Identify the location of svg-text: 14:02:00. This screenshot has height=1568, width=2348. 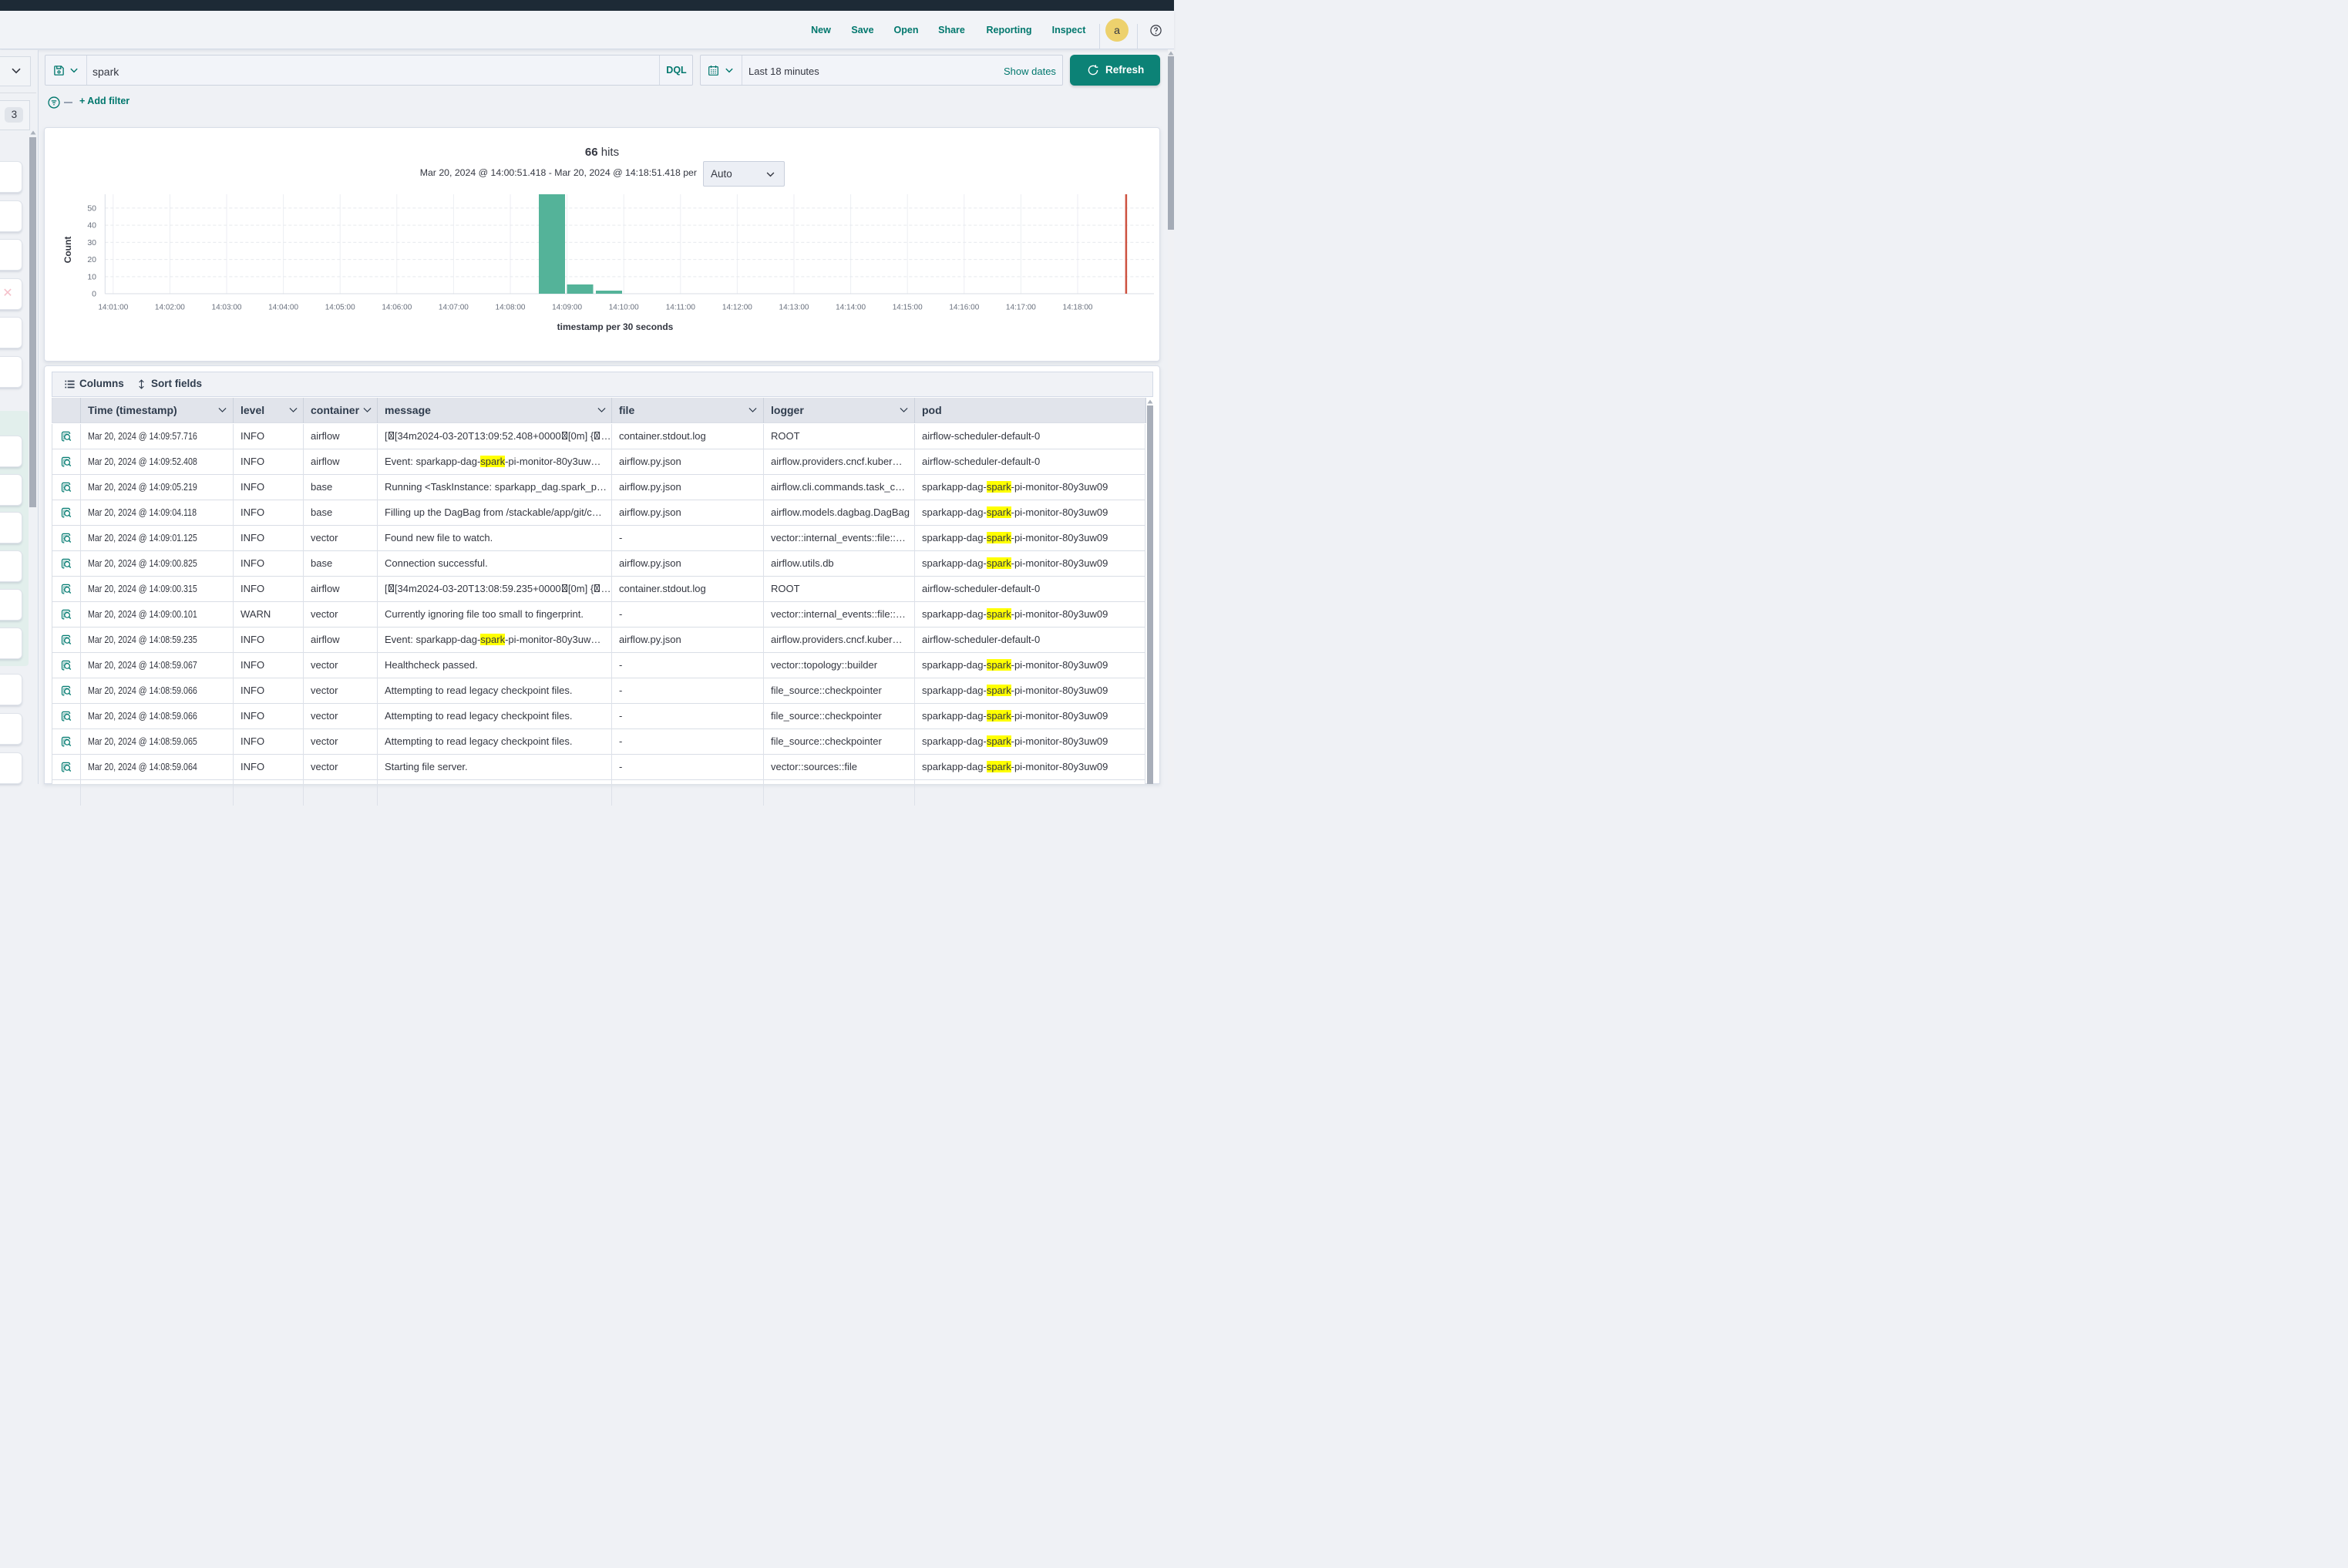
(170, 308).